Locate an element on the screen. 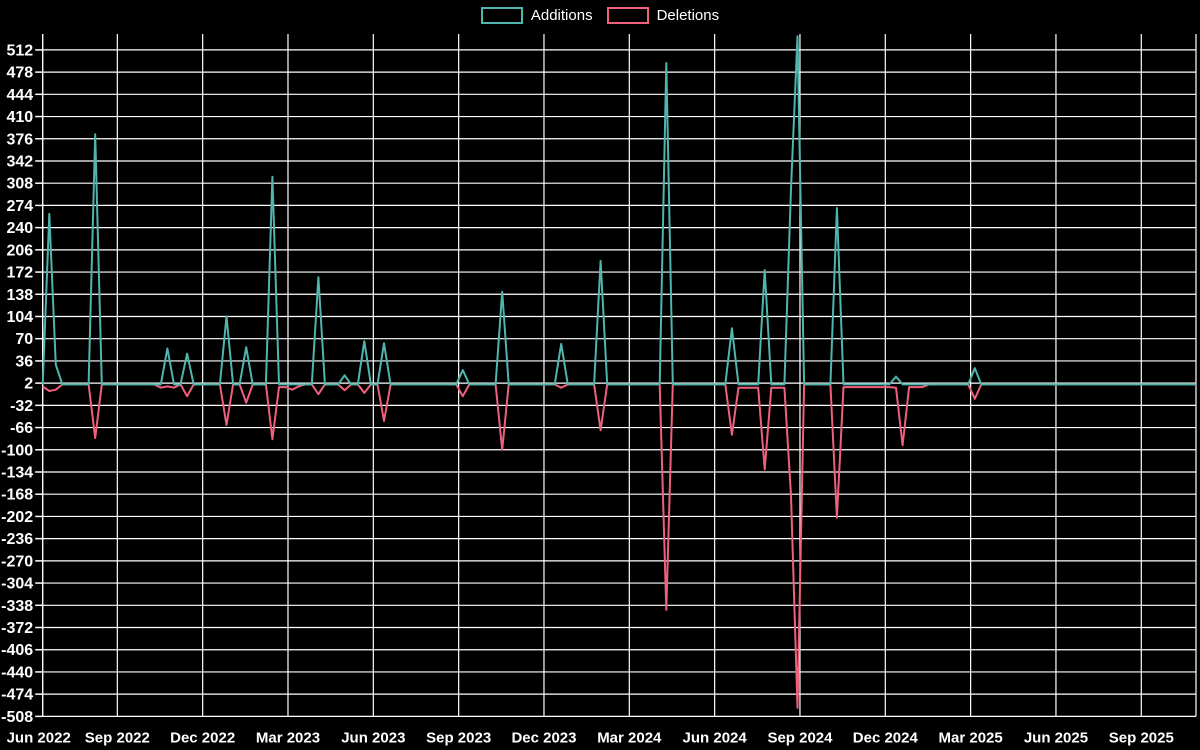 Image resolution: width=1200 pixels, height=750 pixels. y-tick-label: 104 is located at coordinates (19, 317).